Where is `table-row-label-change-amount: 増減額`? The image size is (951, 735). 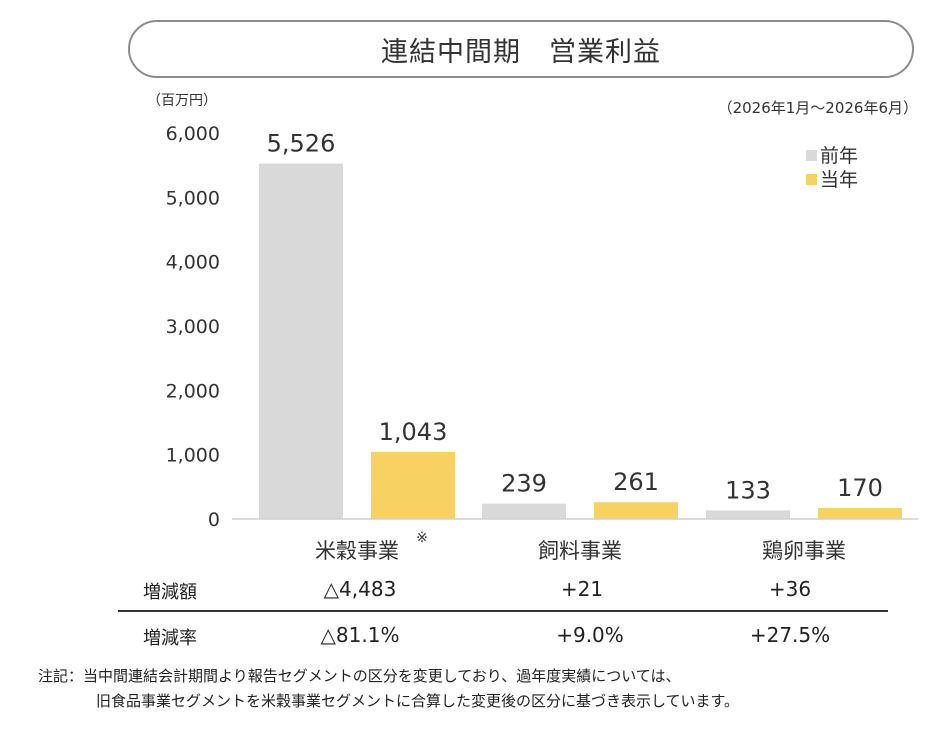
table-row-label-change-amount: 増減額 is located at coordinates (170, 592).